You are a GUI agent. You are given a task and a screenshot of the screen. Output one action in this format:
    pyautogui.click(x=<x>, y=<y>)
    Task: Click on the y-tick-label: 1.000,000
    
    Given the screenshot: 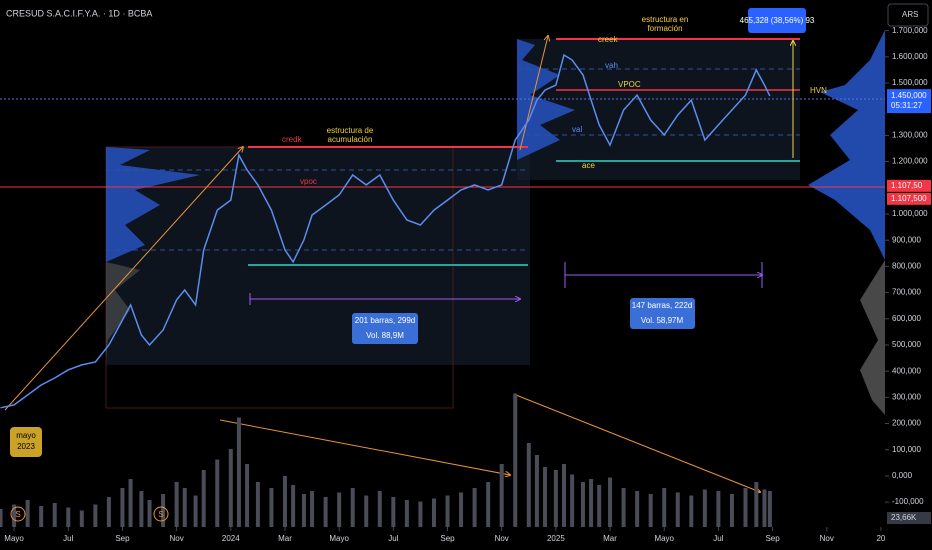 What is the action you would take?
    pyautogui.click(x=910, y=213)
    